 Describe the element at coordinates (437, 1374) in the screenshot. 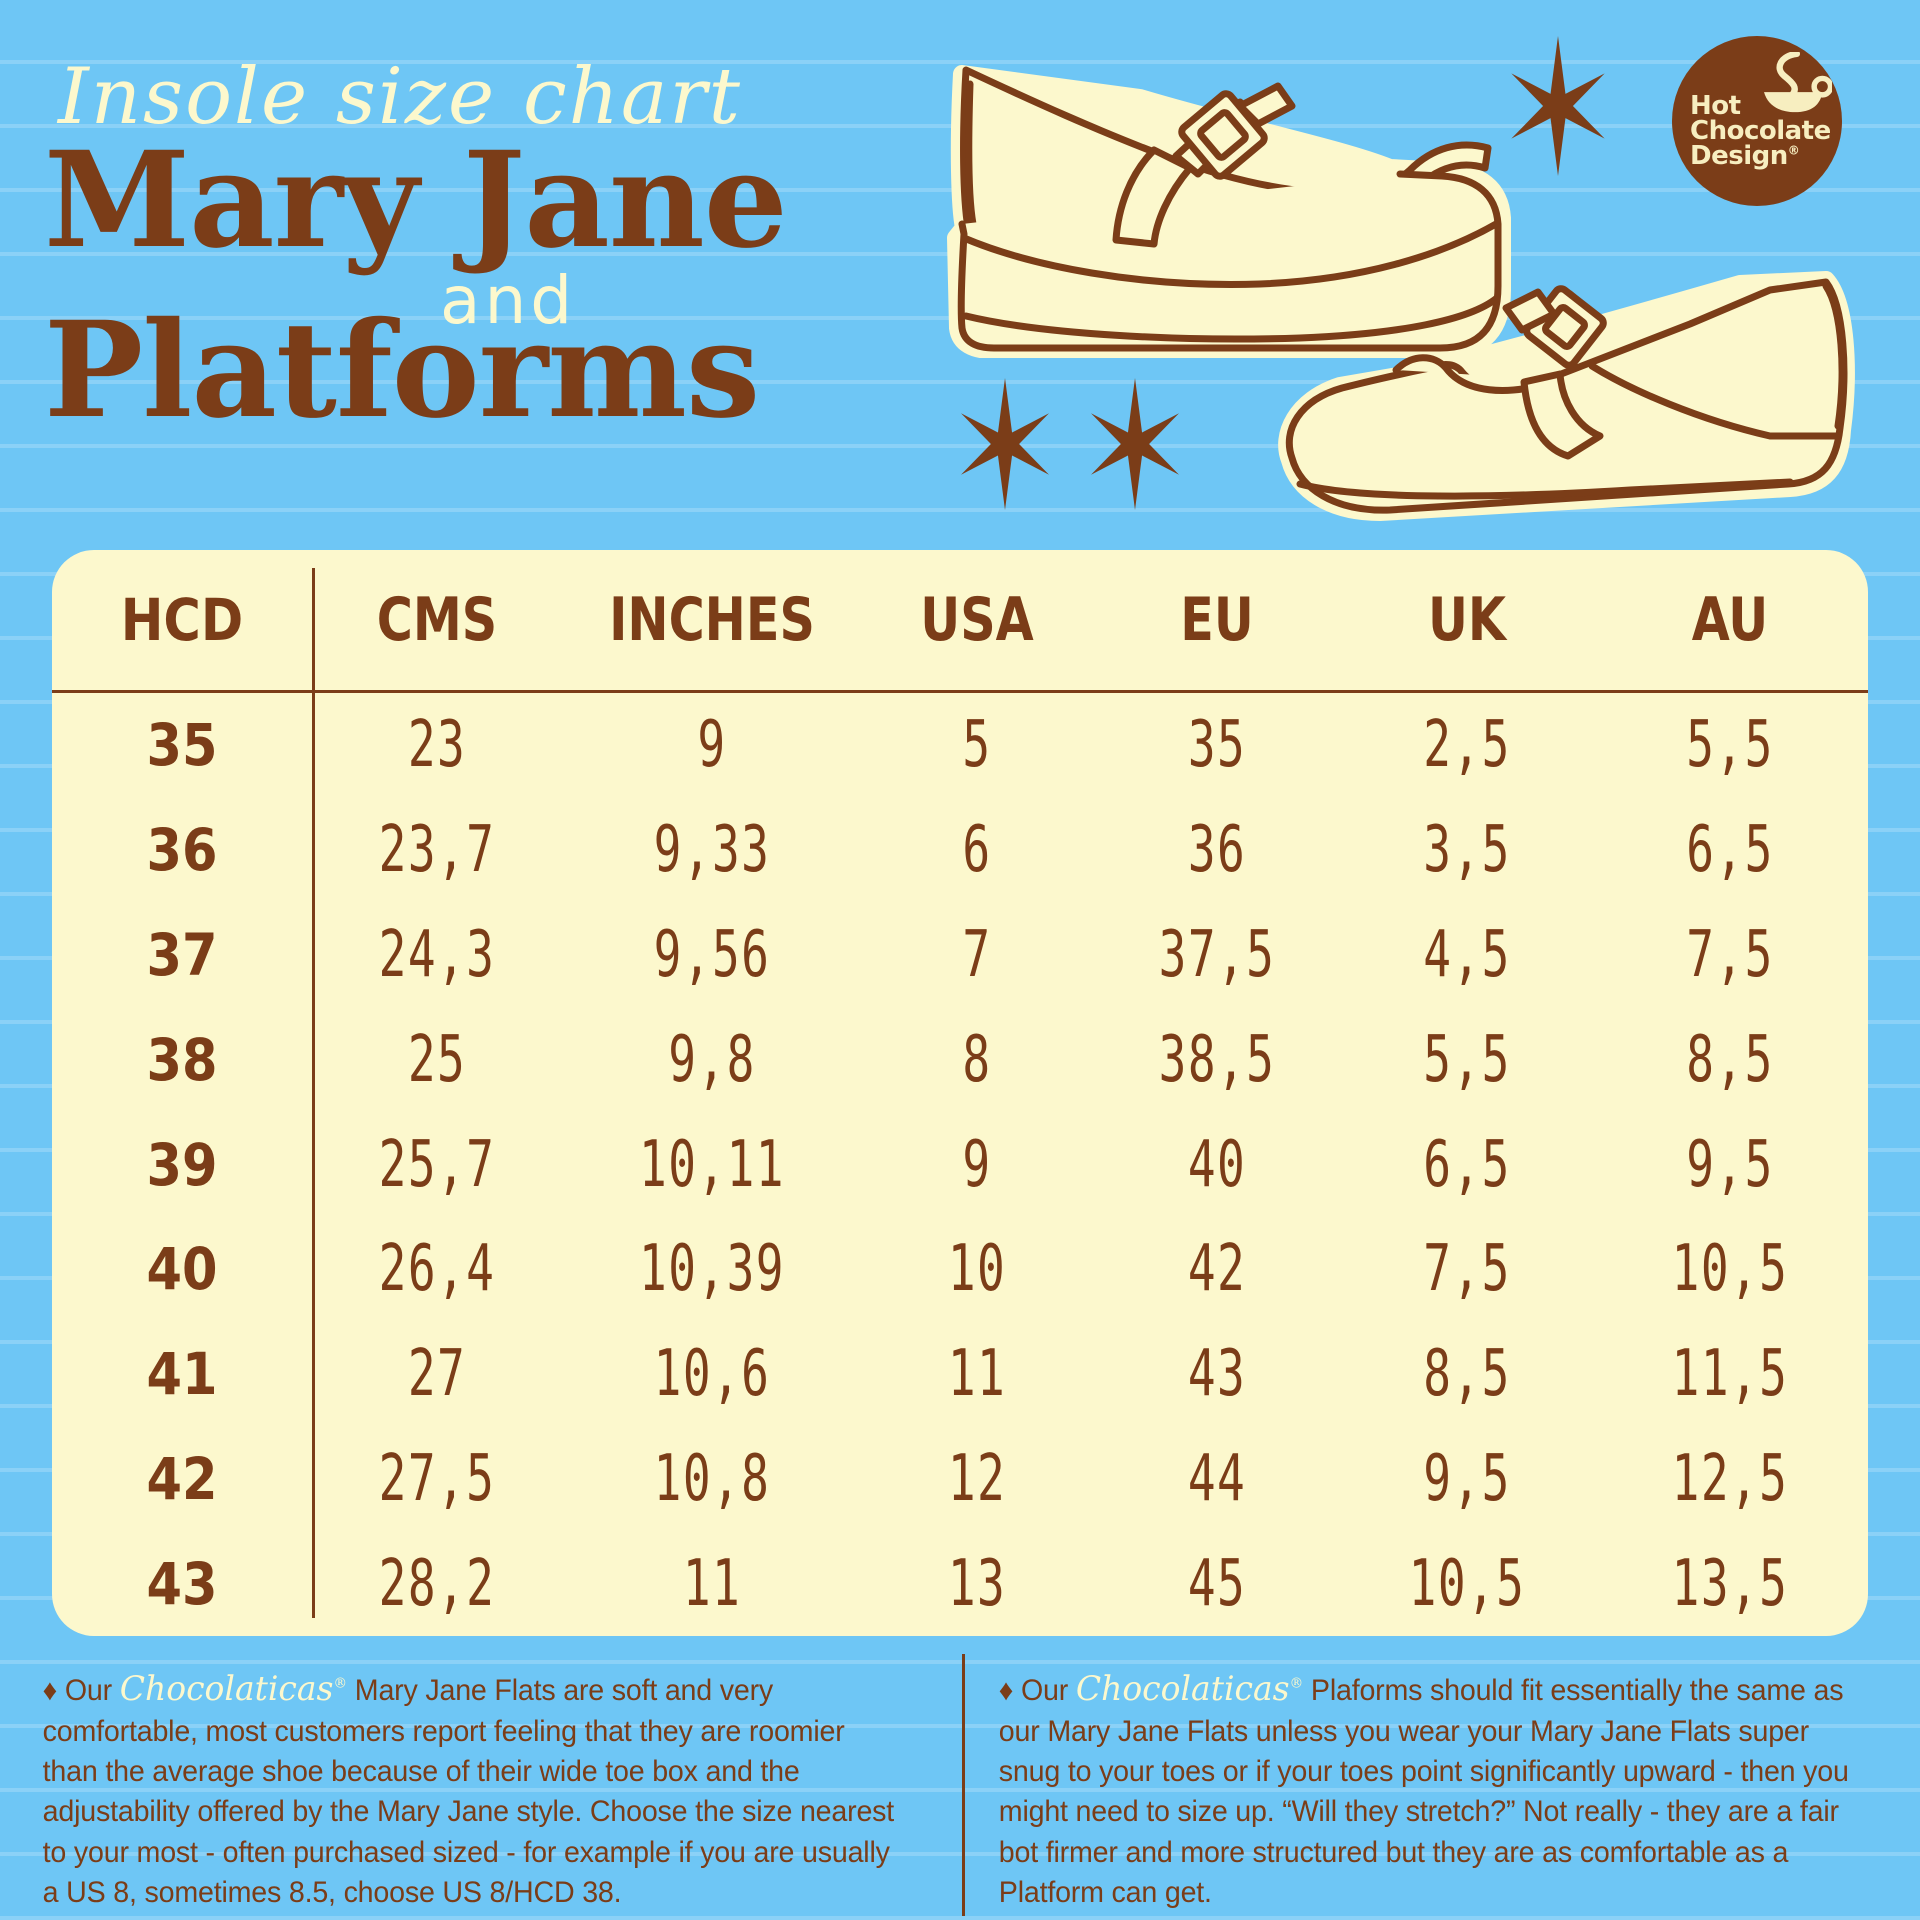

I see `cell-cms: 27` at that location.